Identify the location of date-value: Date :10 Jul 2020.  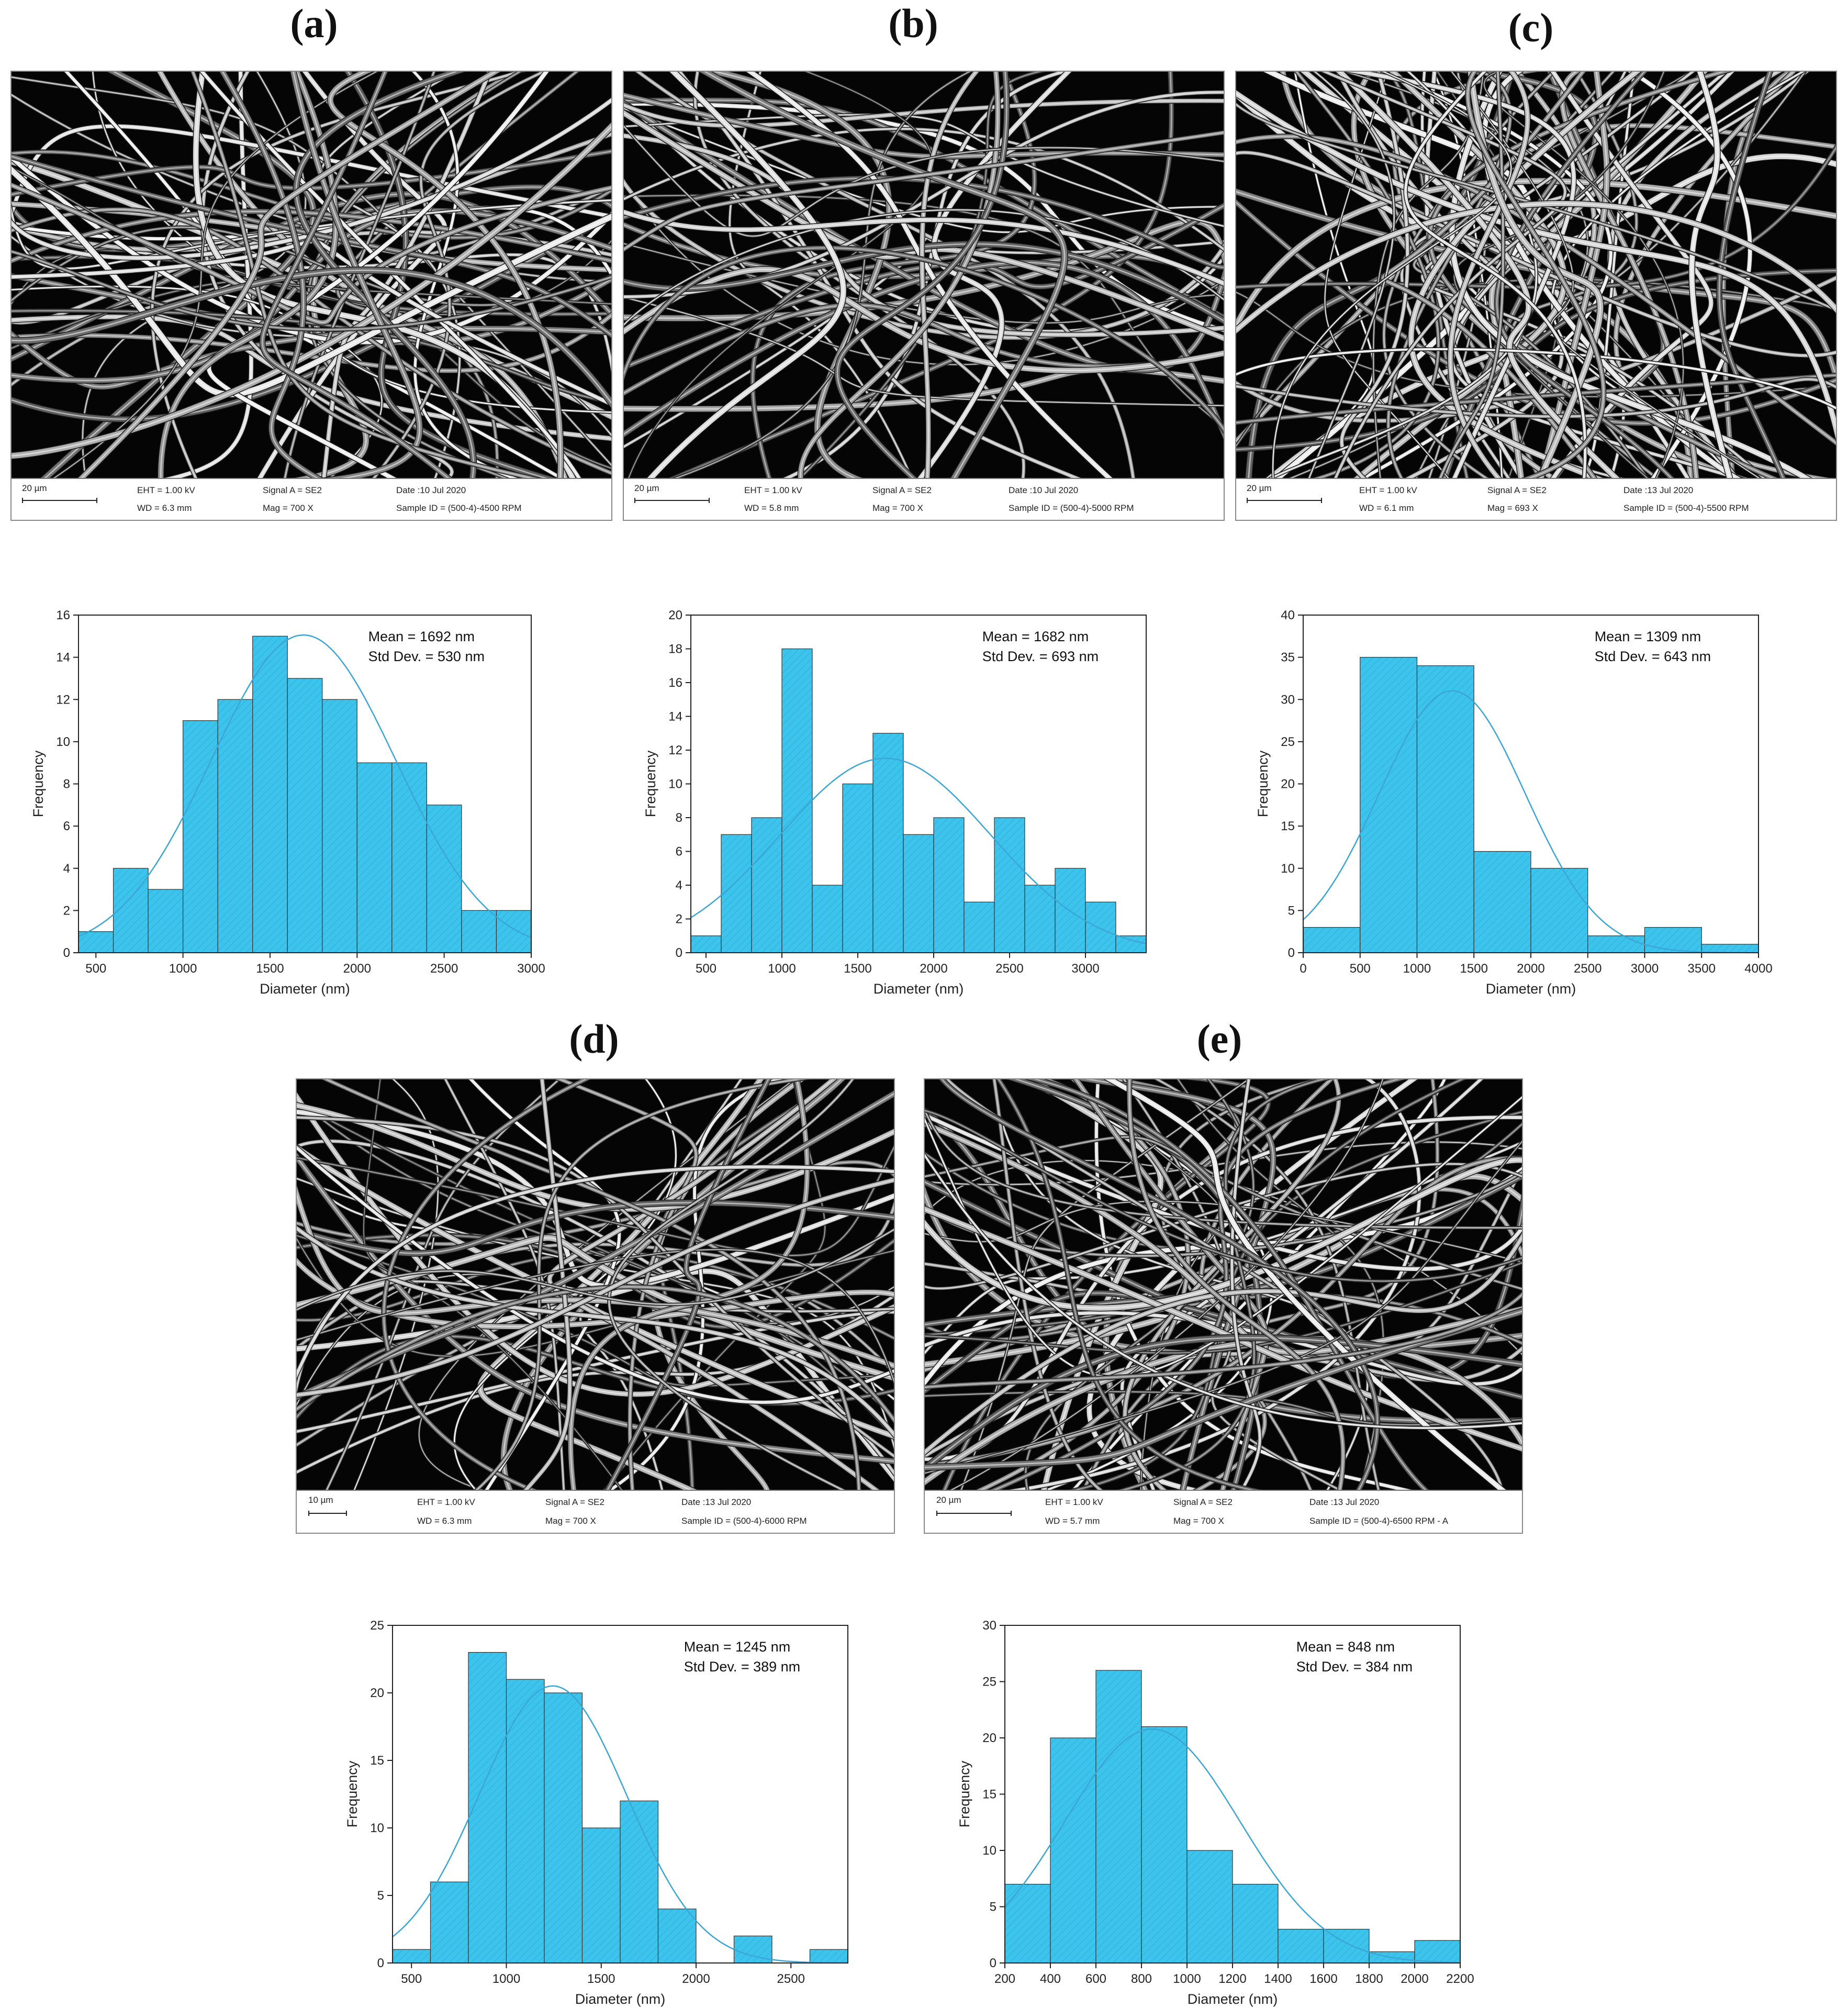
(1044, 490).